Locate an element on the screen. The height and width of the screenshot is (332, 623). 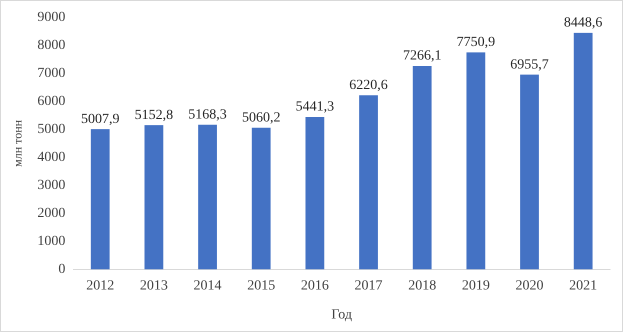
data-label: 5152,8 is located at coordinates (154, 115).